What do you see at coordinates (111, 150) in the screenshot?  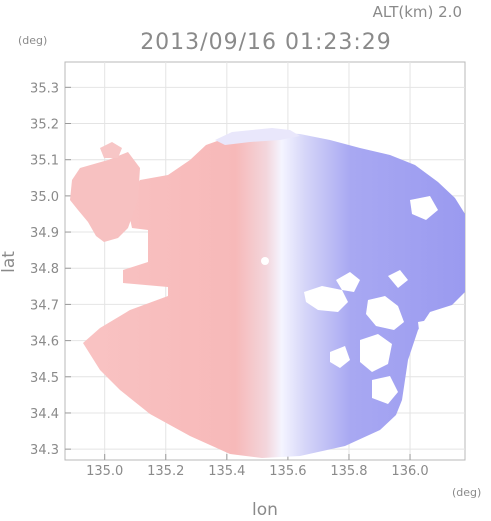 I see `echo-west-fragment-small` at bounding box center [111, 150].